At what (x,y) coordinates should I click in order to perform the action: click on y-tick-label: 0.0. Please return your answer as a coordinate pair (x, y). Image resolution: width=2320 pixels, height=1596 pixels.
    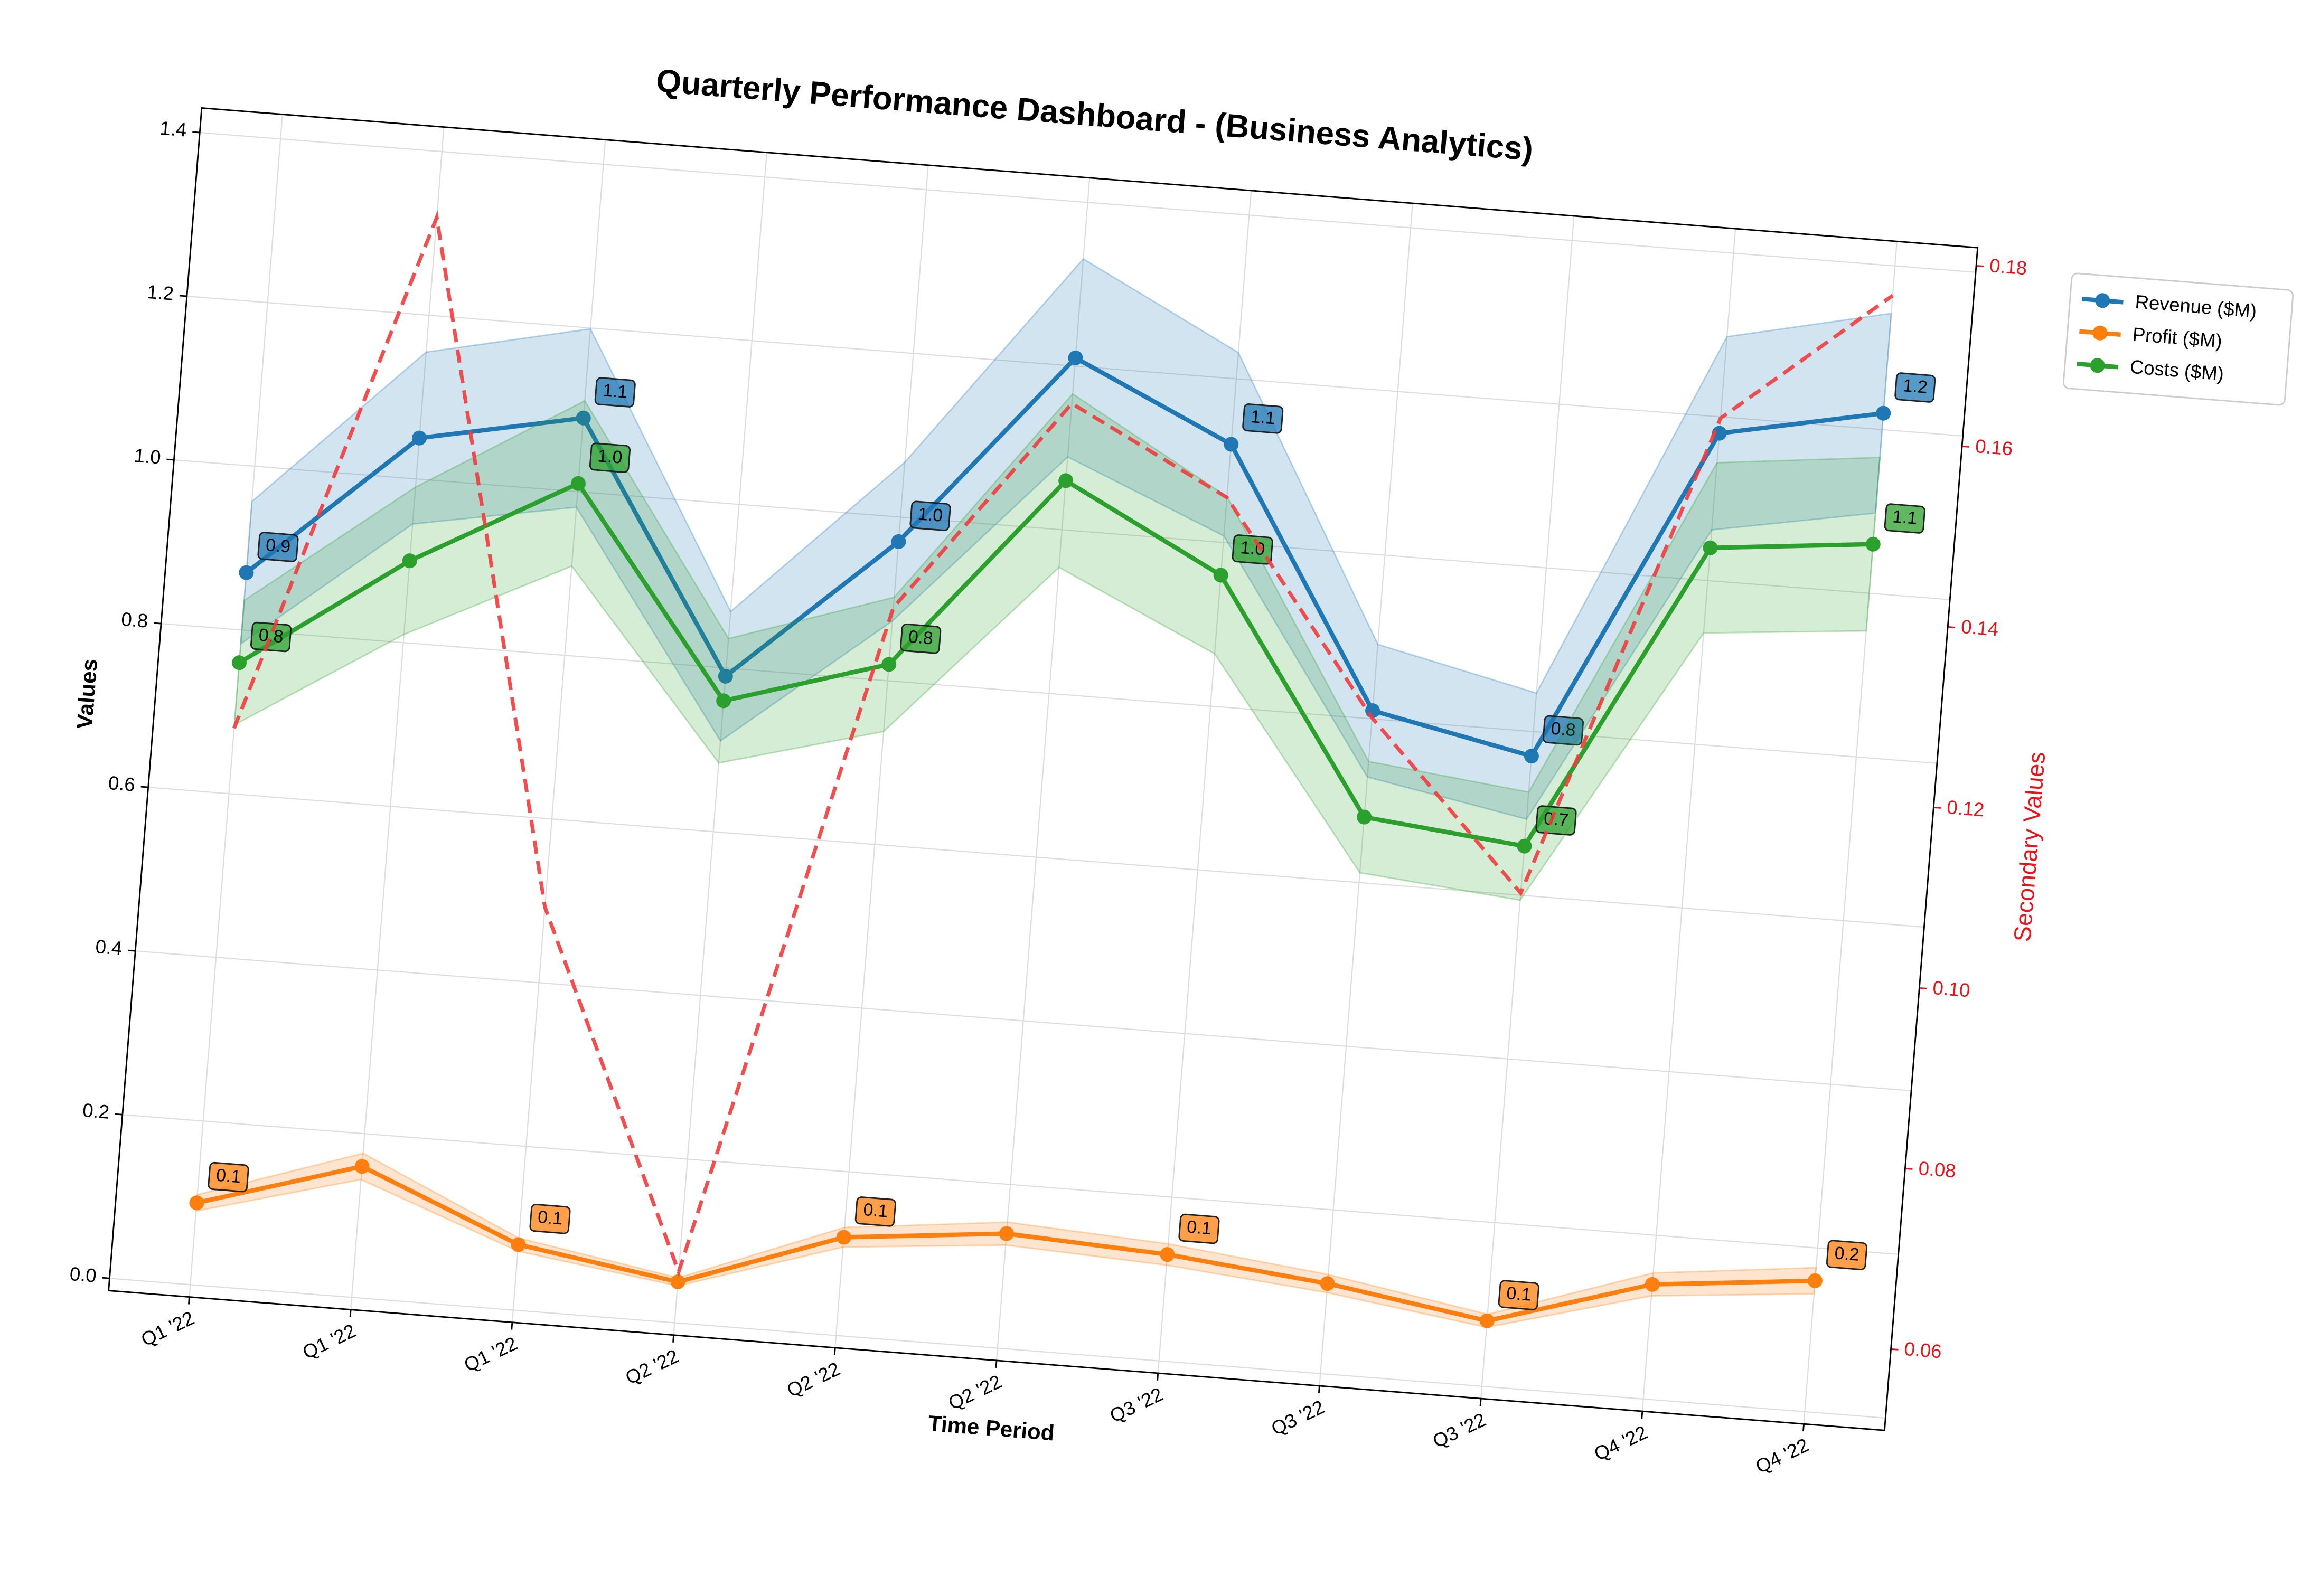
    Looking at the image, I should click on (83, 1275).